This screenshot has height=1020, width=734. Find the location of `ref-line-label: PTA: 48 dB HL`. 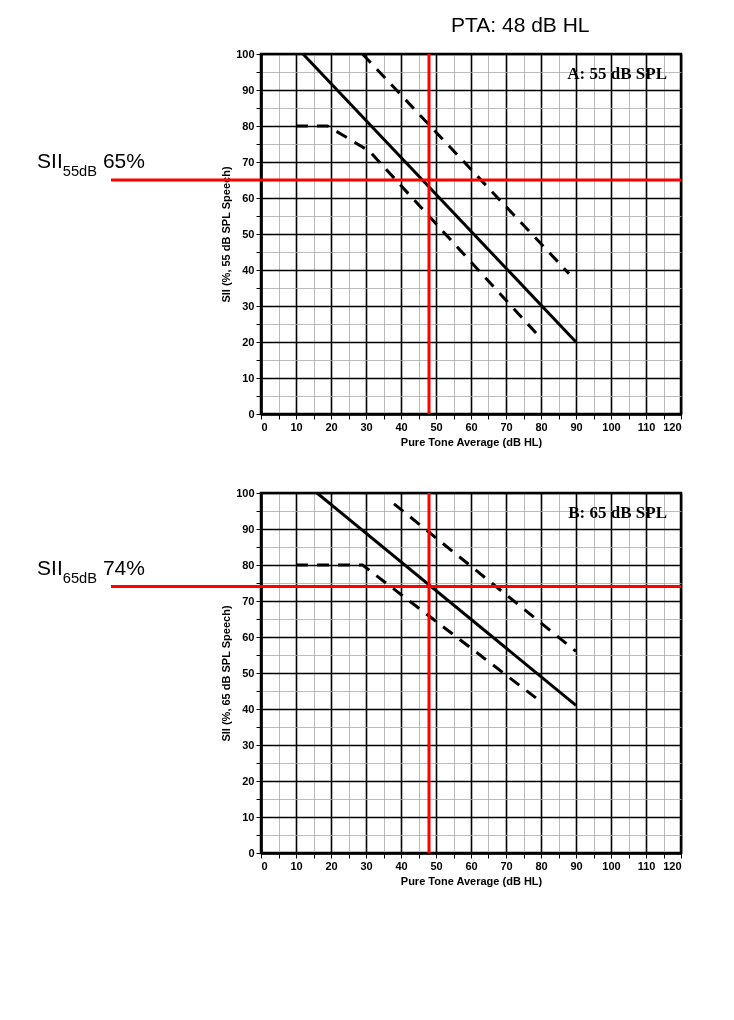

ref-line-label: PTA: 48 dB HL is located at coordinates (520, 24).